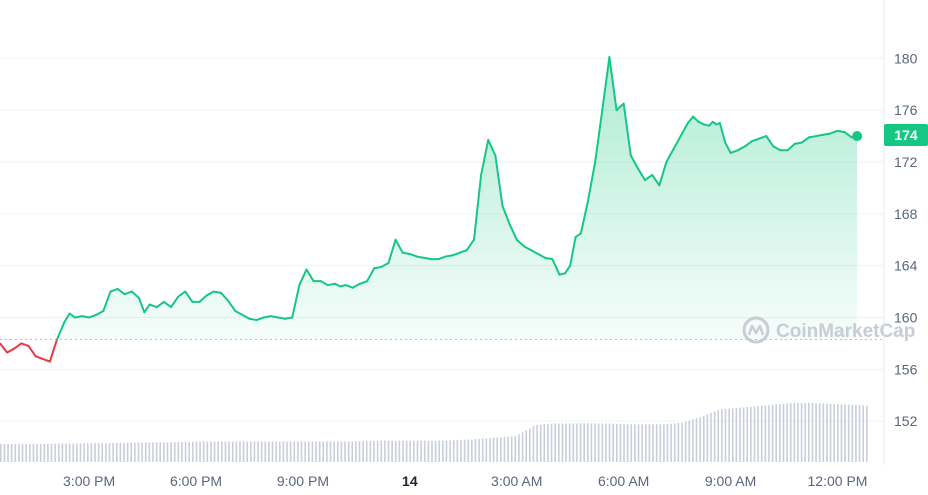 The width and height of the screenshot is (928, 495). I want to click on y-tick-label: 156, so click(906, 369).